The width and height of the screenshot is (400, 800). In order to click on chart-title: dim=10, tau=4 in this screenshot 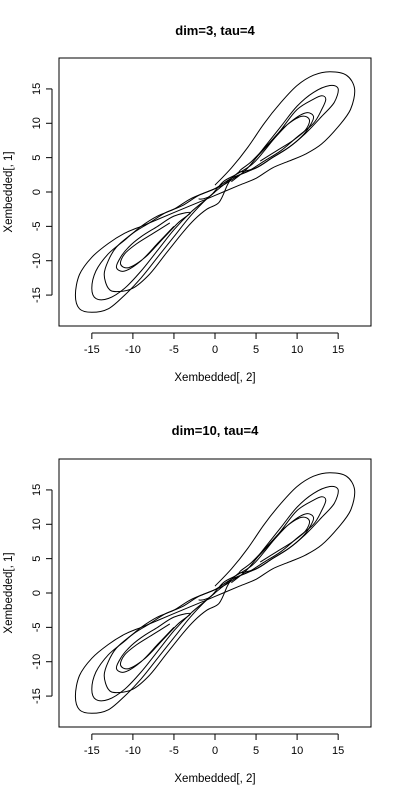, I will do `click(215, 430)`.